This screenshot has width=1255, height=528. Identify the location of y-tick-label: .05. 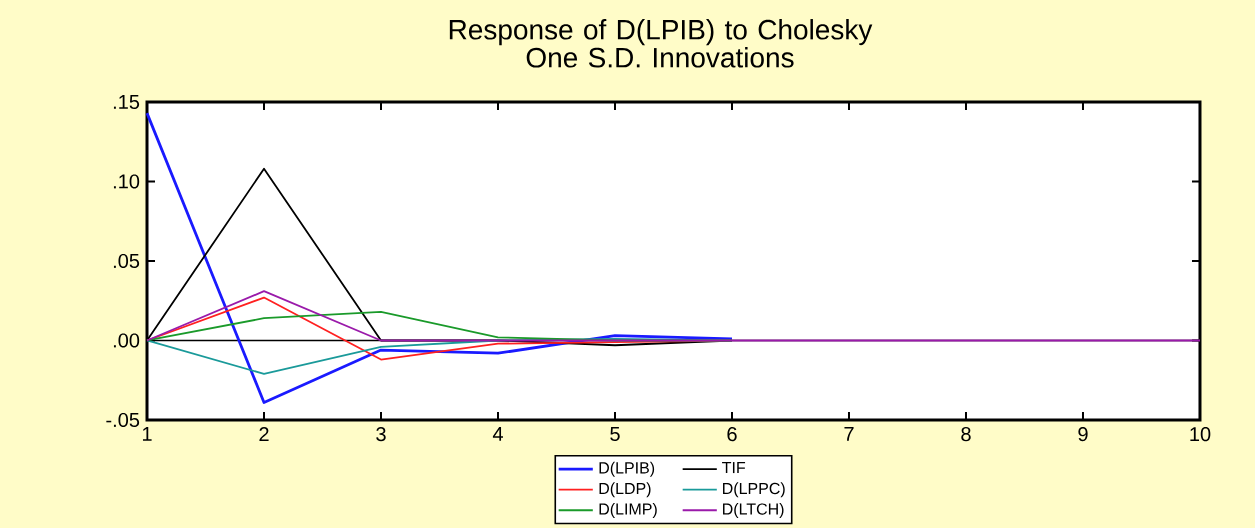
(126, 261).